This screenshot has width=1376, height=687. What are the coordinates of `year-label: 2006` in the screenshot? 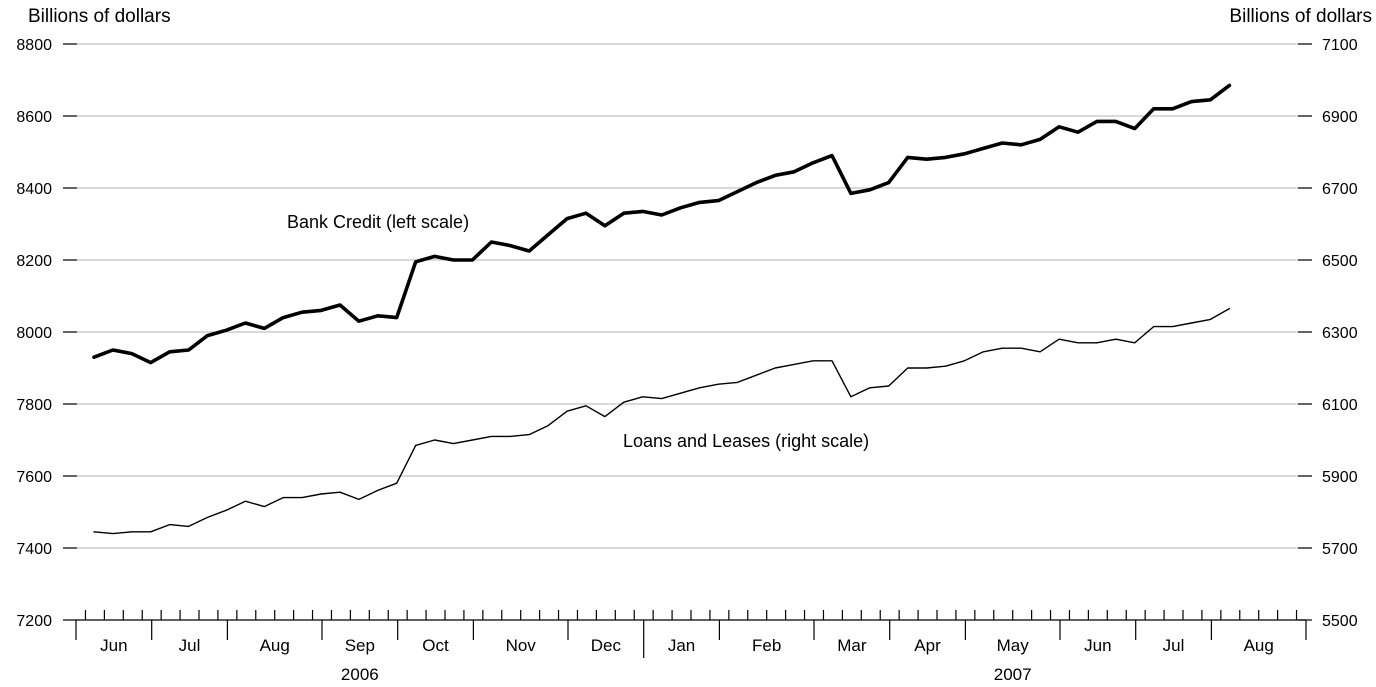 It's located at (360, 674).